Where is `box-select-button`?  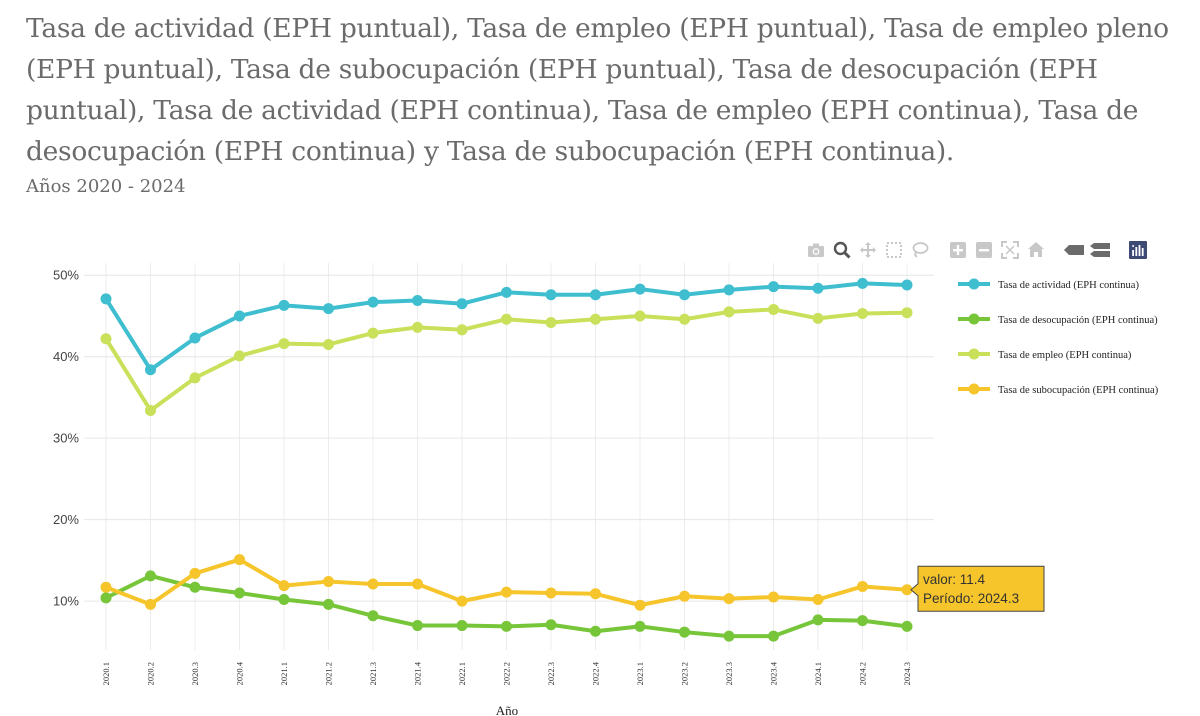 box-select-button is located at coordinates (894, 250).